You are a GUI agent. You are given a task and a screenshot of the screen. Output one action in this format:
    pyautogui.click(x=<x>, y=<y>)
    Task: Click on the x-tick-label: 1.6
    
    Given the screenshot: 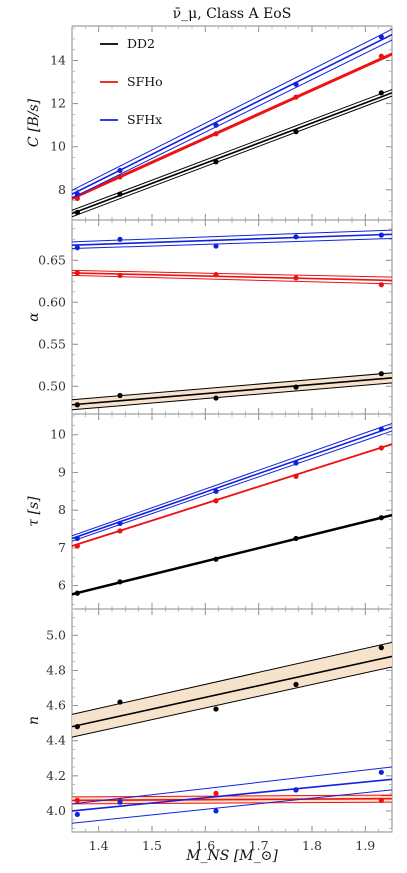 What is the action you would take?
    pyautogui.click(x=205, y=845)
    